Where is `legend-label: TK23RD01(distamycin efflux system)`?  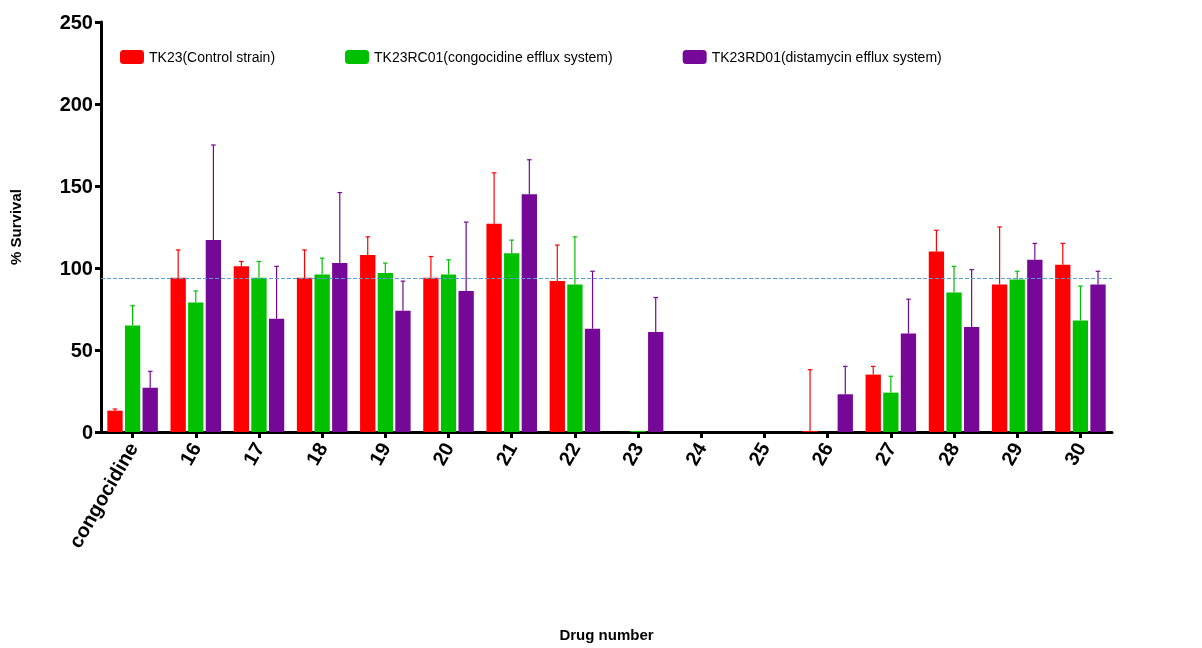
legend-label: TK23RD01(distamycin efflux system) is located at coordinates (826, 57).